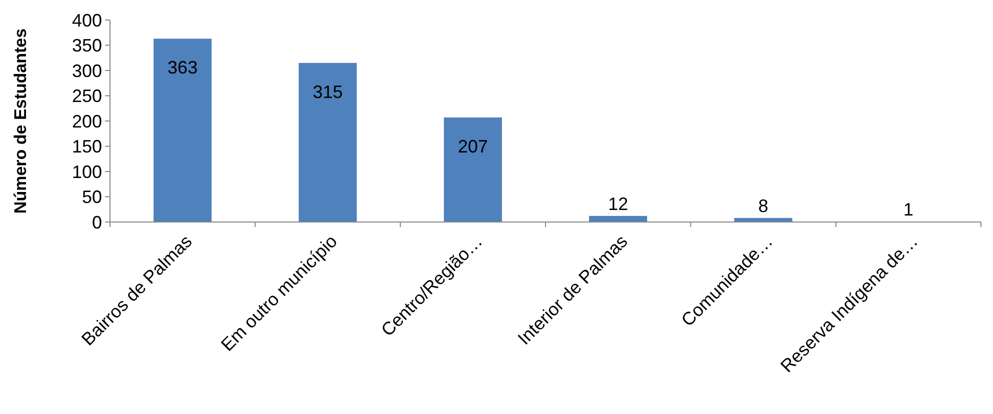 The image size is (993, 414). What do you see at coordinates (183, 68) in the screenshot?
I see `data-label: 363` at bounding box center [183, 68].